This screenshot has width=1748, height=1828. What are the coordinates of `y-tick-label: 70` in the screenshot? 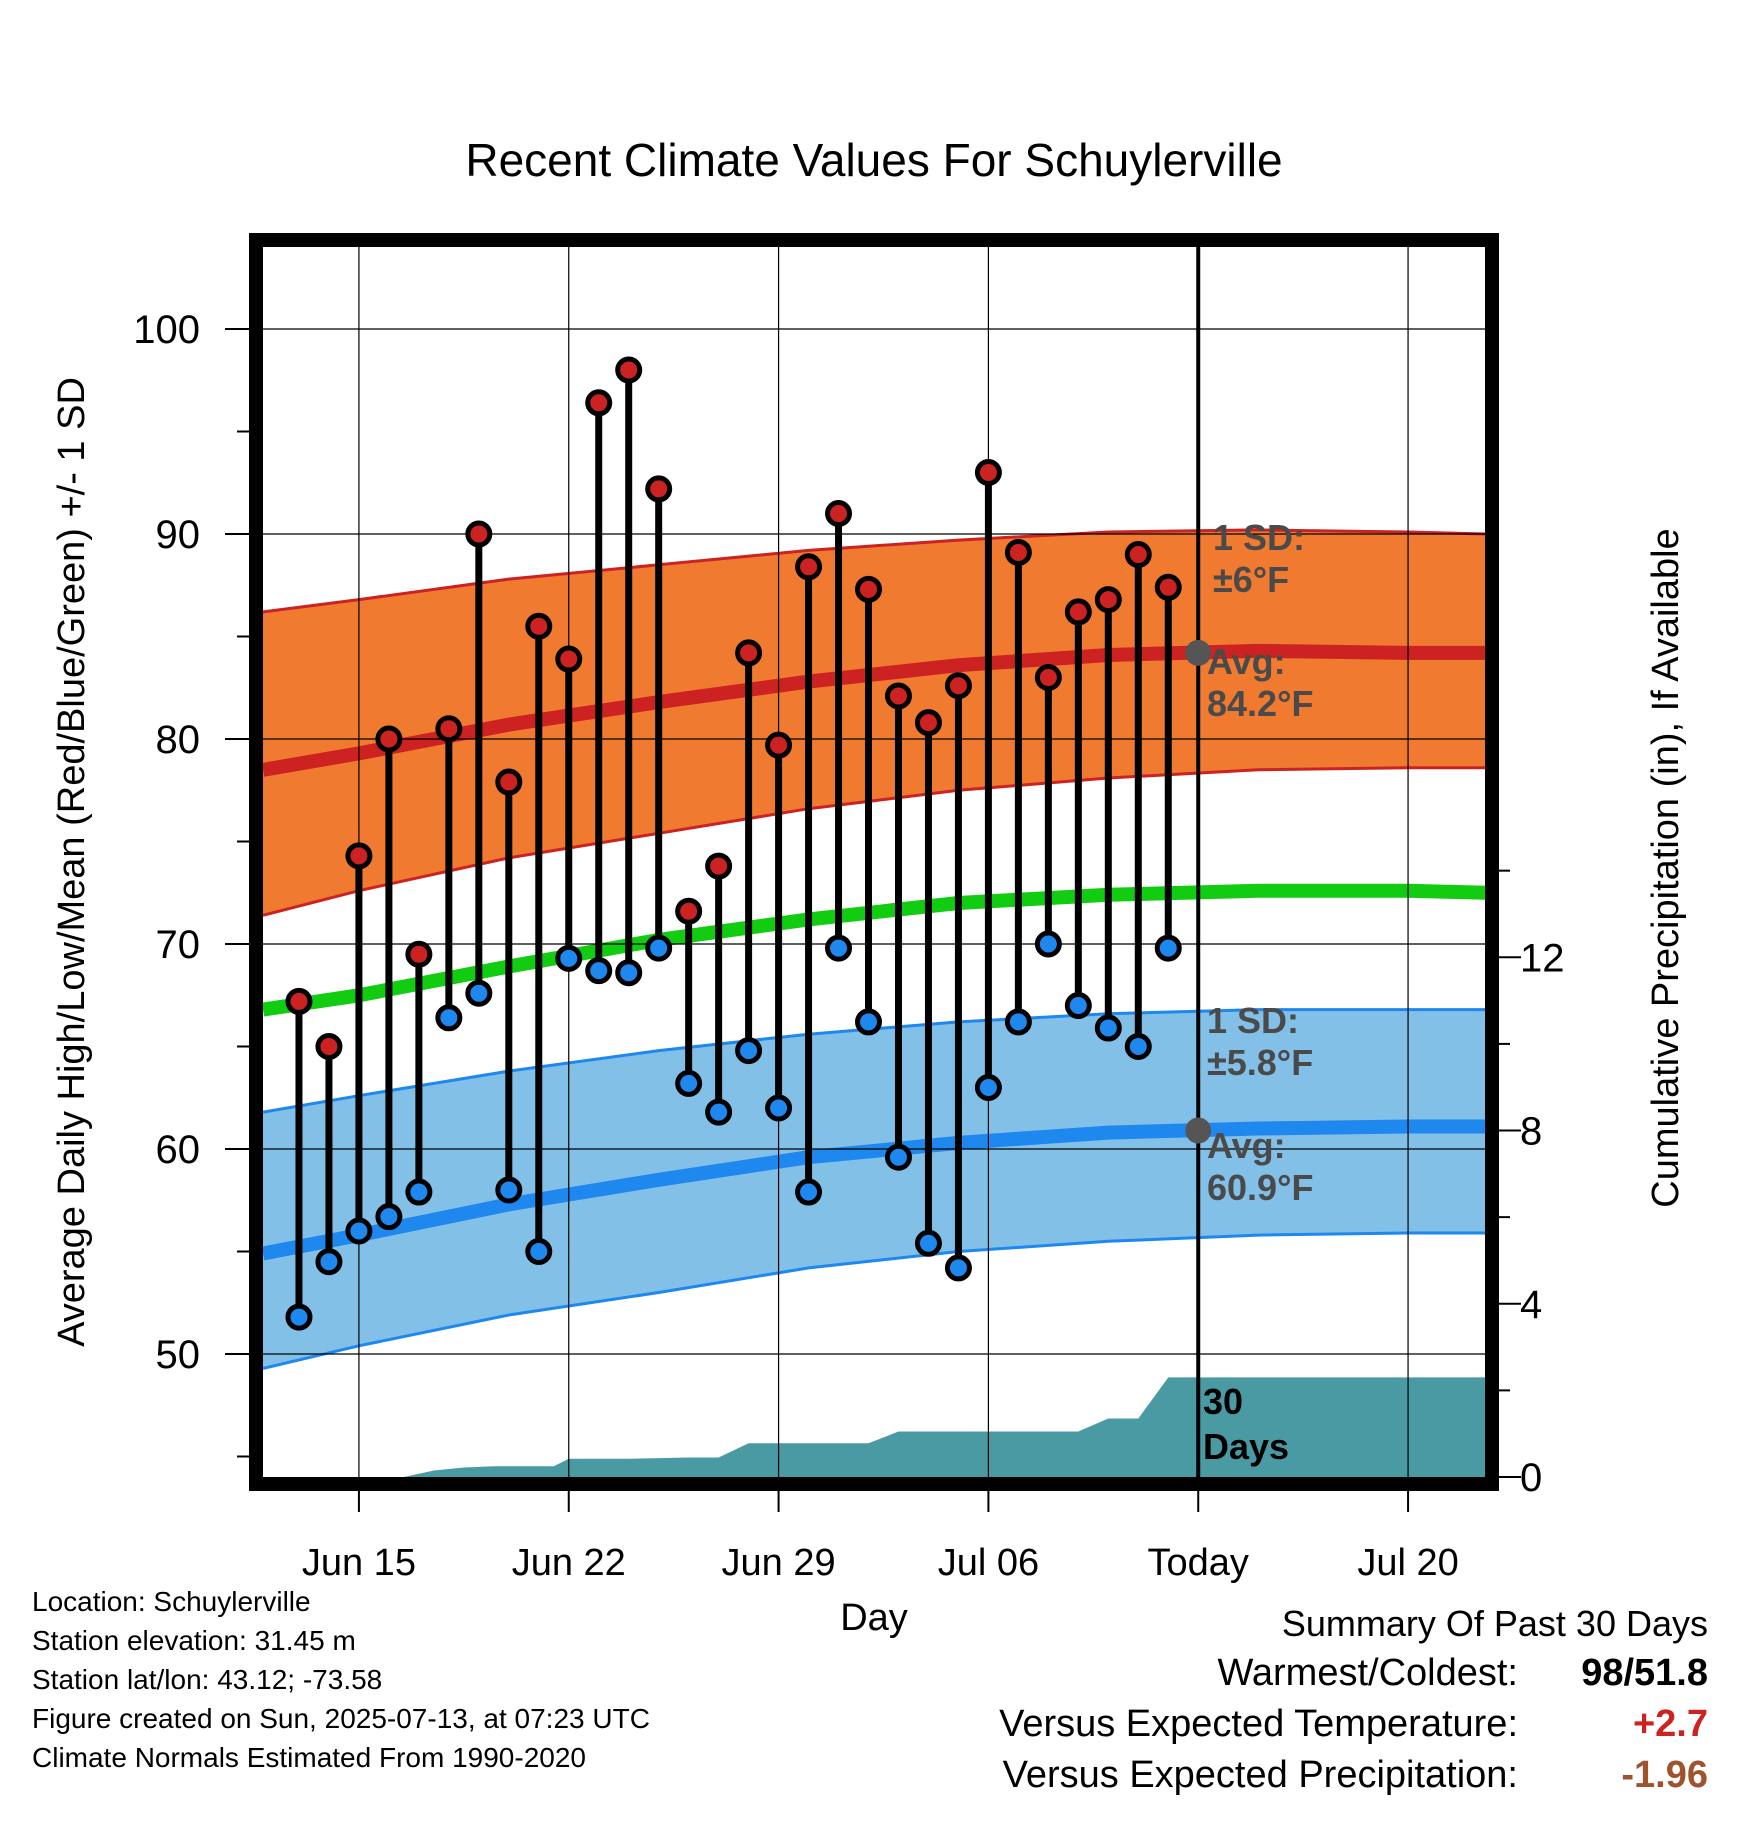 It's located at (178, 945).